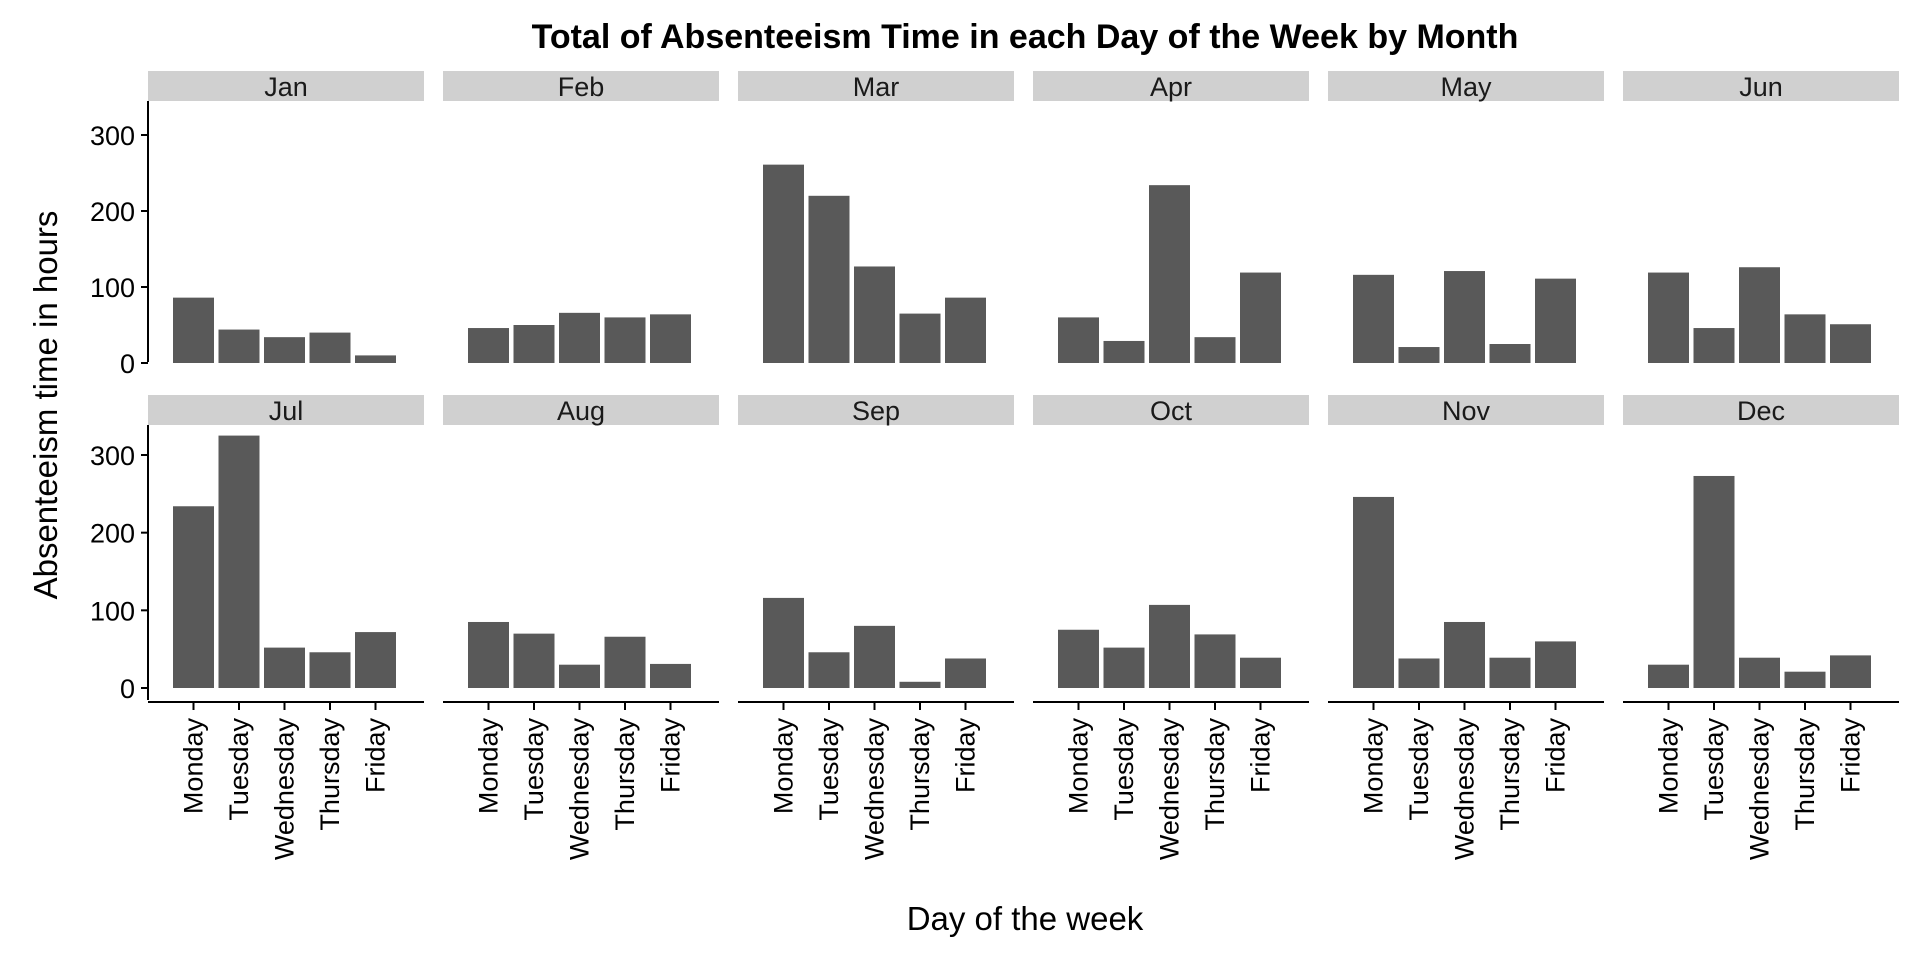  Describe the element at coordinates (1555, 320) in the screenshot. I see `bar-may-friday` at that location.